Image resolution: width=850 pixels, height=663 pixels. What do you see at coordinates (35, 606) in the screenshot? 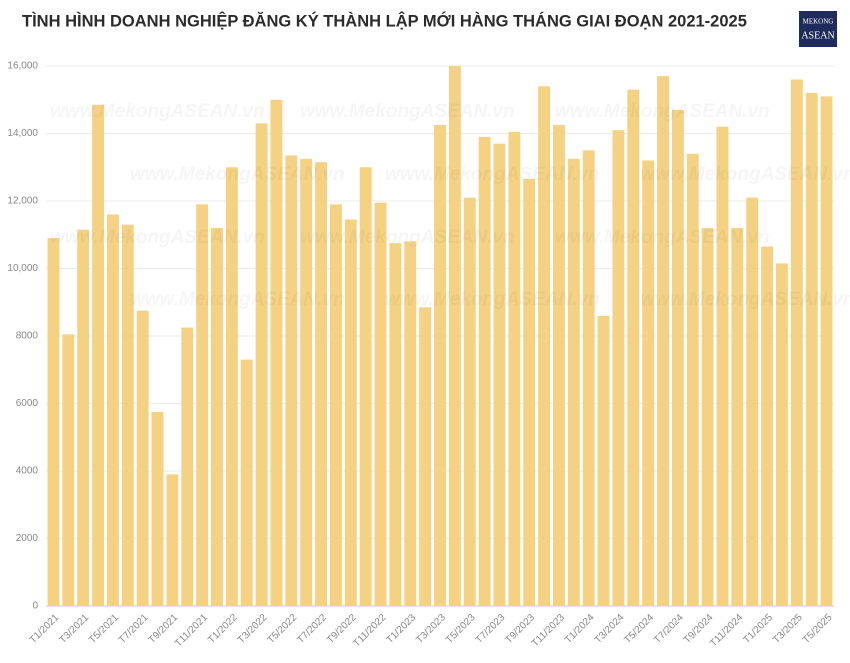
I see `y-tick-label: 0` at bounding box center [35, 606].